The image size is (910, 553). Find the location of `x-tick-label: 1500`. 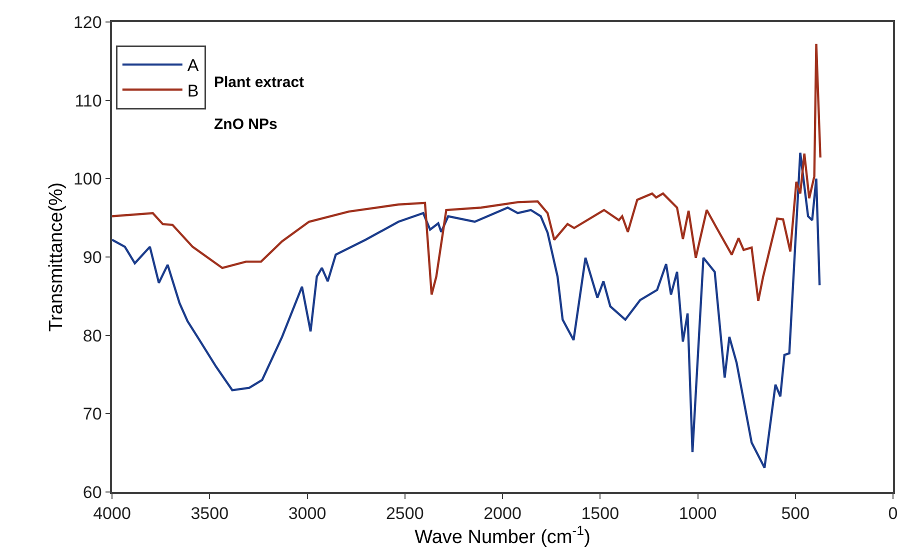

x-tick-label: 1500 is located at coordinates (600, 514).